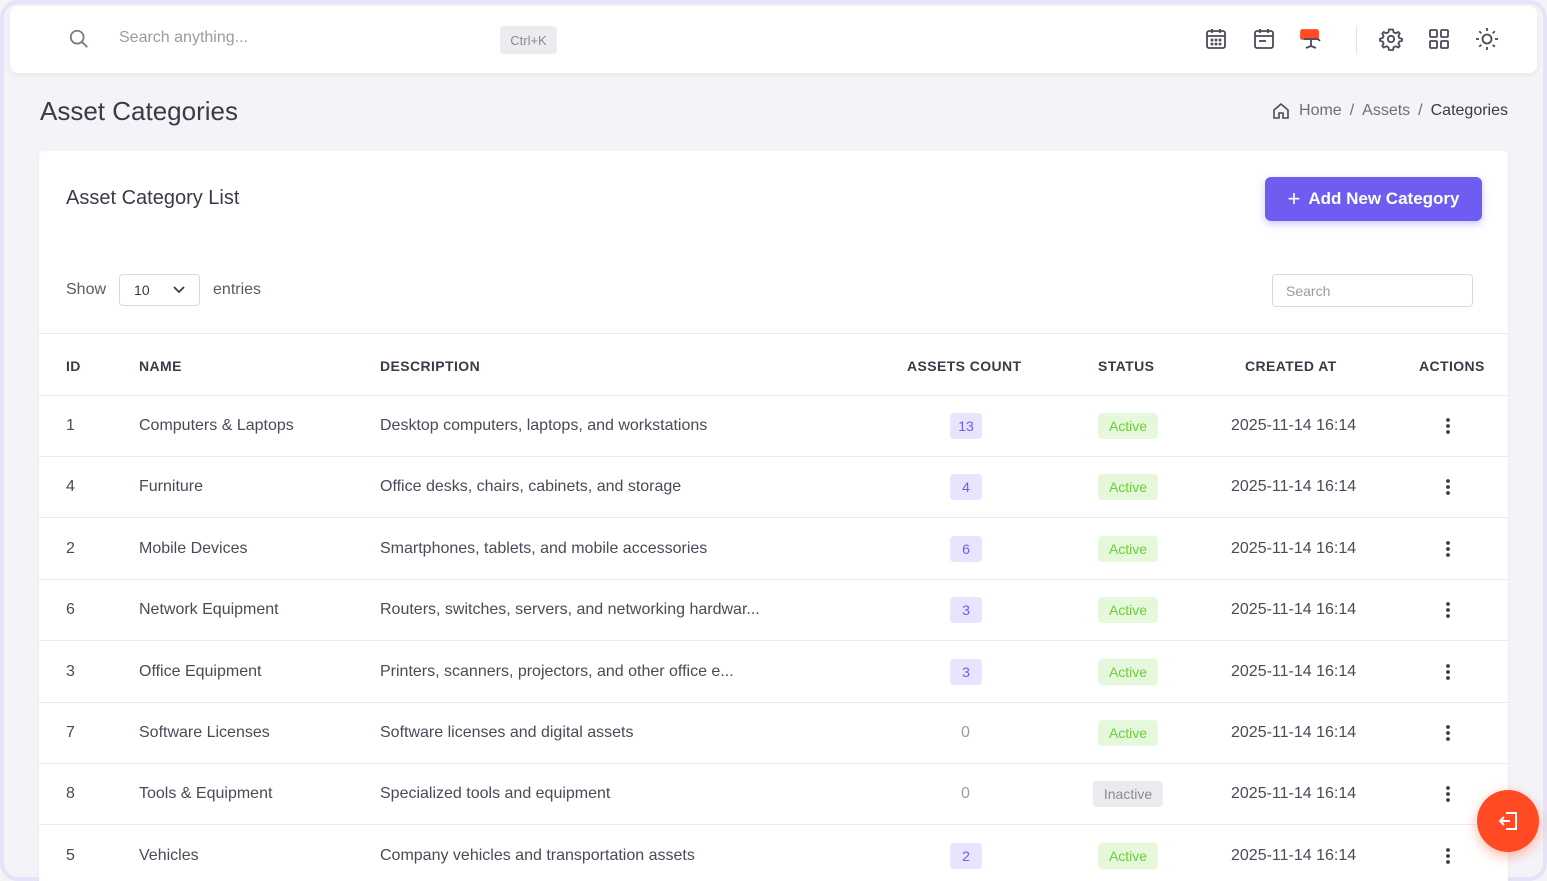 The height and width of the screenshot is (881, 1547). What do you see at coordinates (200, 671) in the screenshot?
I see `cell-name: Office Equipment` at bounding box center [200, 671].